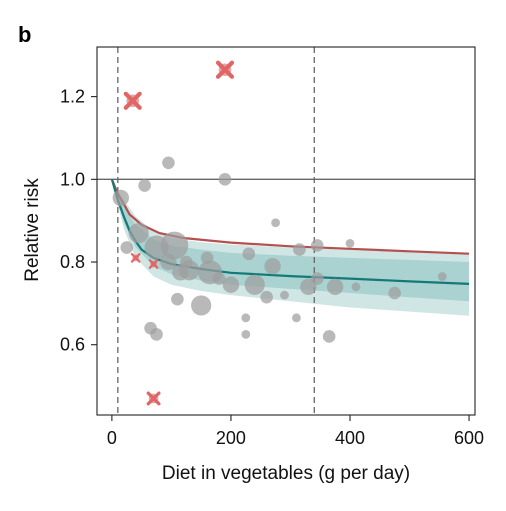 The image size is (506, 511). I want to click on x-axis-label: Diet in vegetables (g per day), so click(286, 473).